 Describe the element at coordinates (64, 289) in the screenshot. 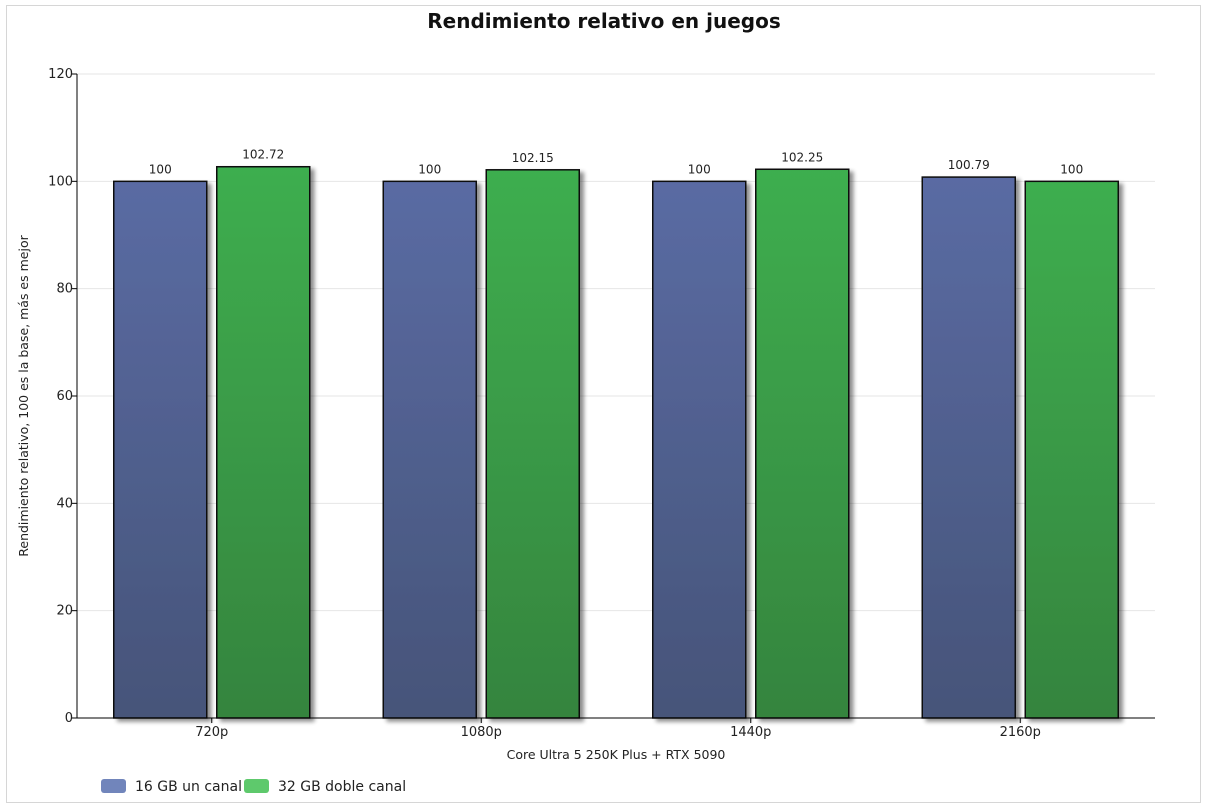

I see `y-tick-label: 80` at that location.